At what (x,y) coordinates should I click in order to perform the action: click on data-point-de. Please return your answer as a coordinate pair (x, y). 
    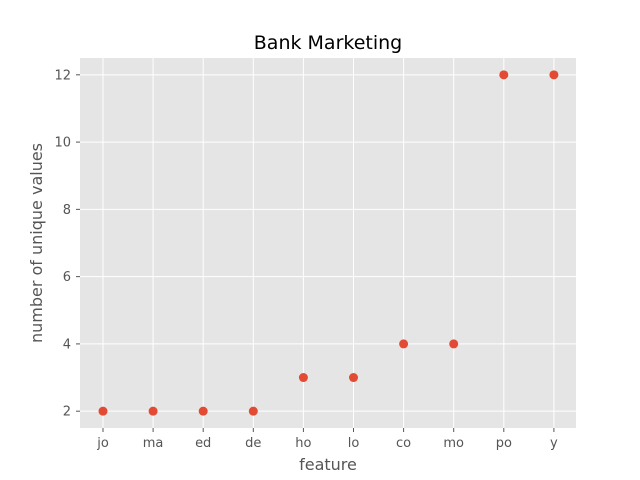
    Looking at the image, I should click on (253, 411).